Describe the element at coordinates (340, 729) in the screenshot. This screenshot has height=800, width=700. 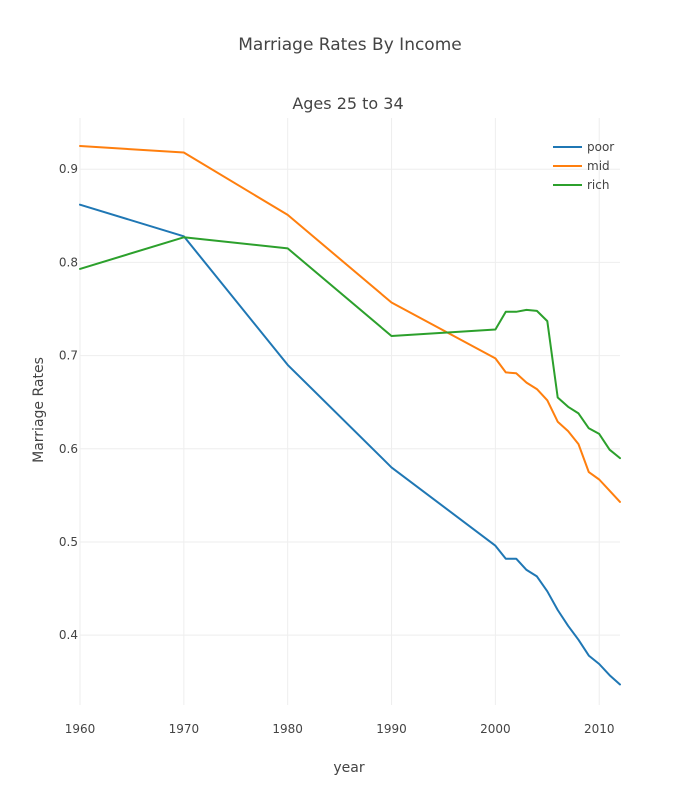
I see `x-axis: 1960 1970 1980 1990 2000 2010` at that location.